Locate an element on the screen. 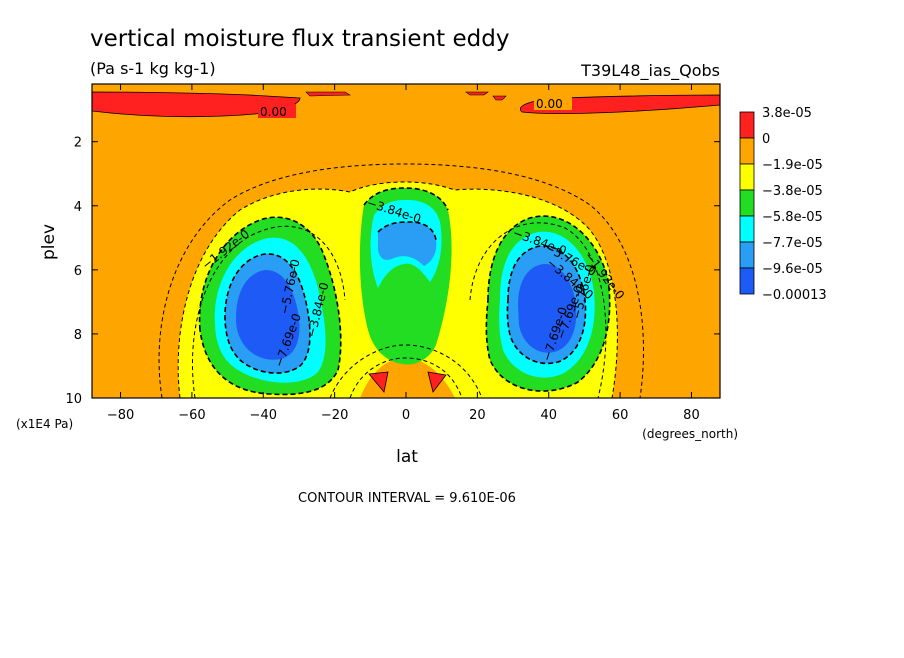  colorbar-label: −3.8e-05 is located at coordinates (792, 191).